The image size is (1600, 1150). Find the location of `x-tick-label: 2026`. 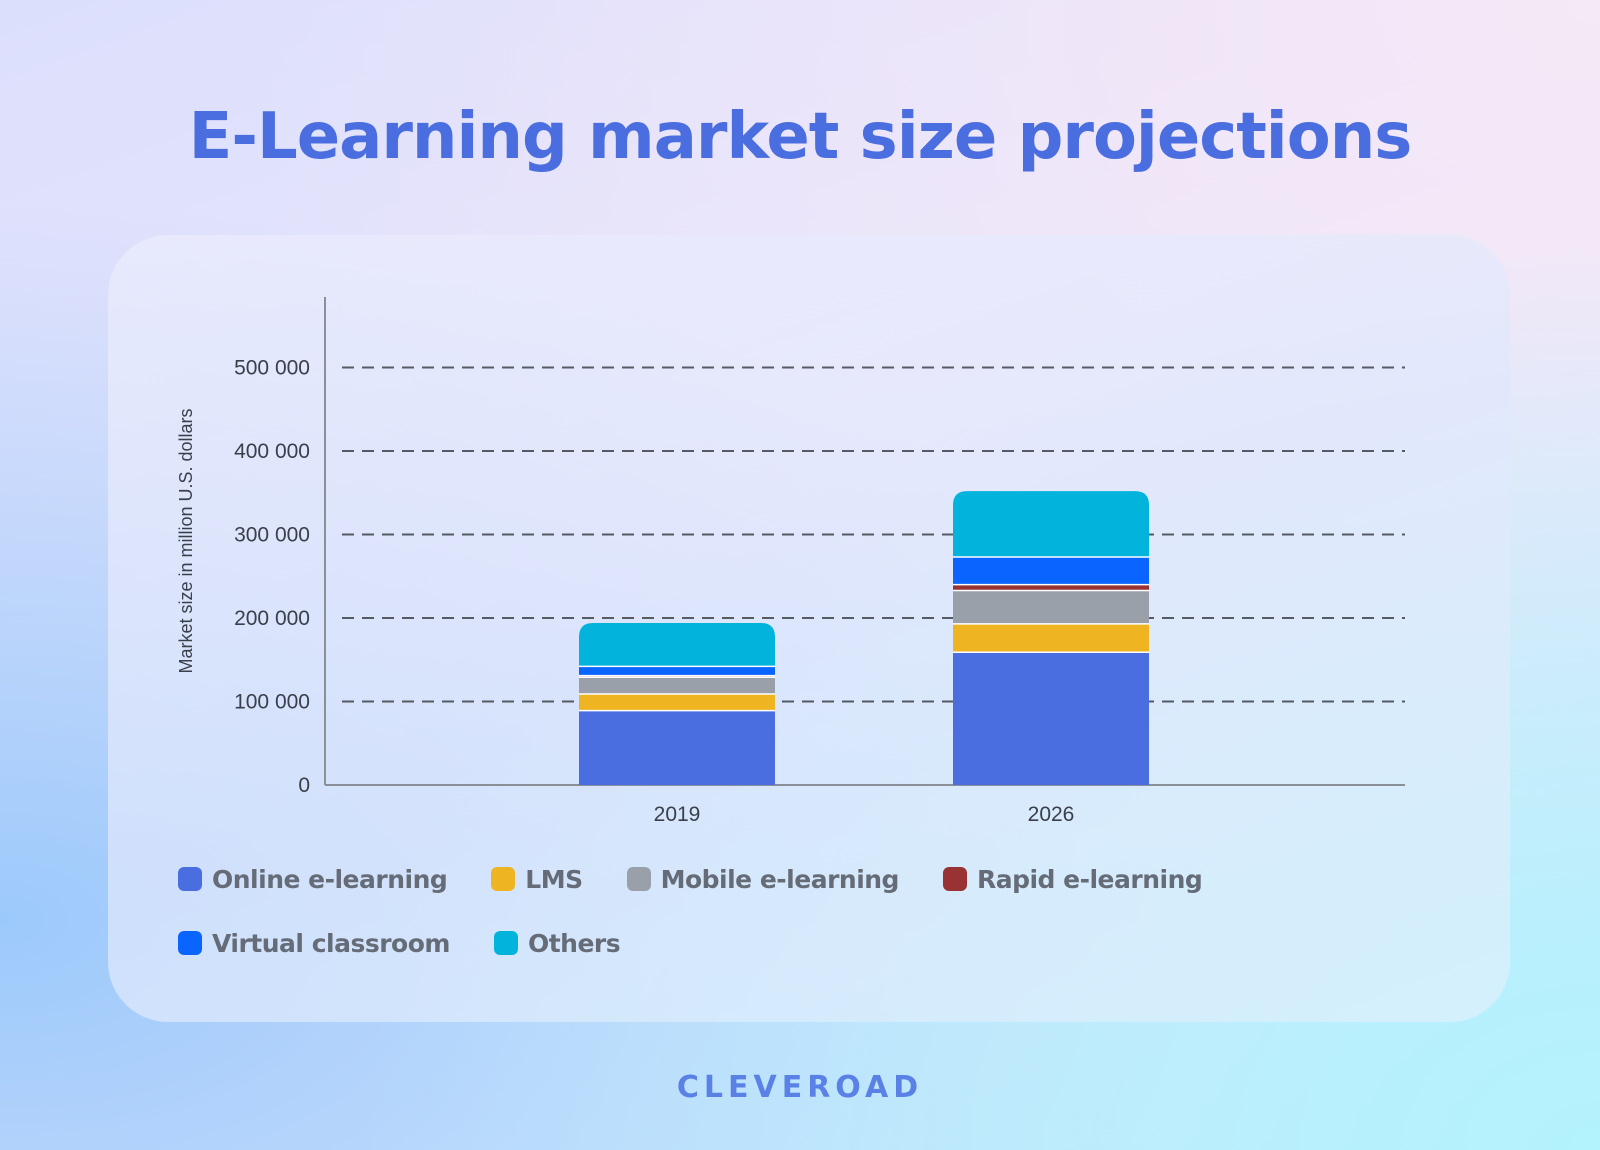

x-tick-label: 2026 is located at coordinates (1051, 814).